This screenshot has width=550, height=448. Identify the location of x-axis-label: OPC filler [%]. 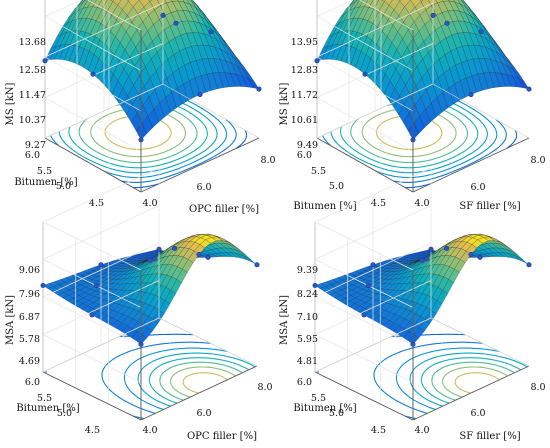
(224, 209).